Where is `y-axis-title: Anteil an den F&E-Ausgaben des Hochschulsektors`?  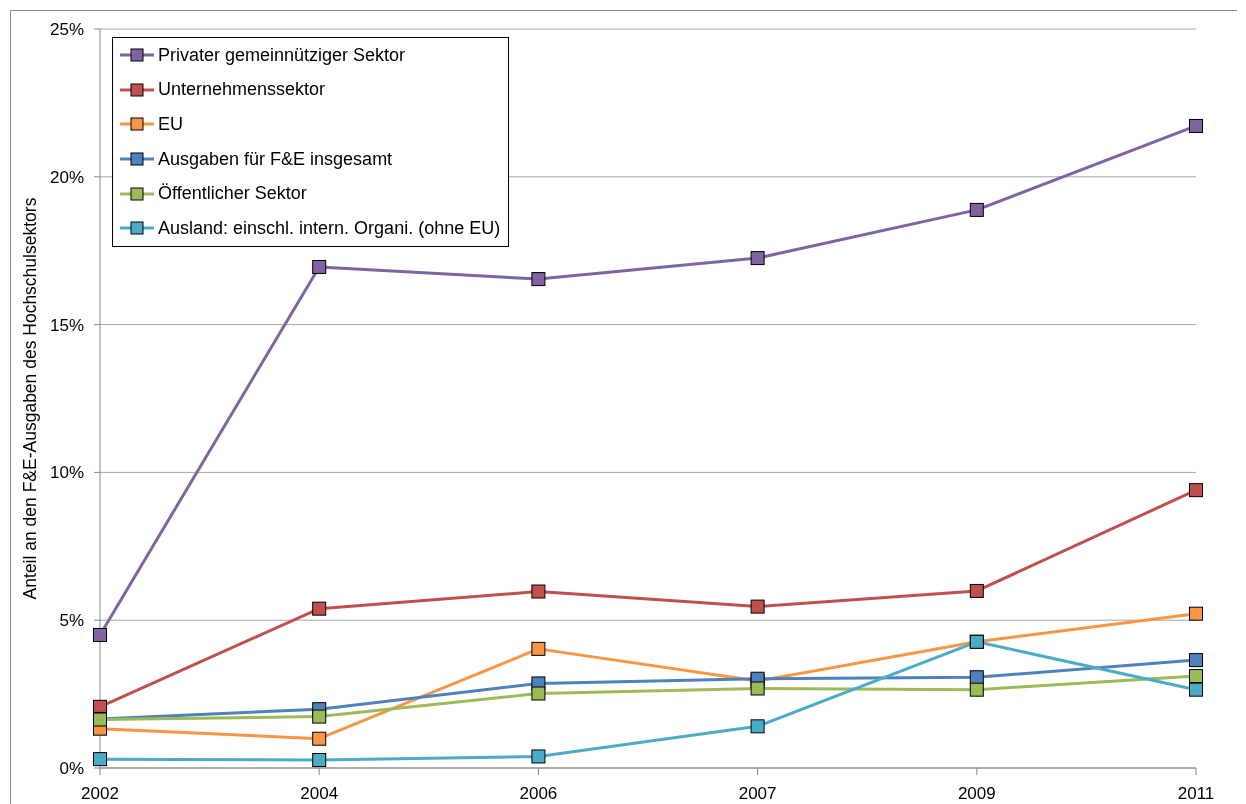
y-axis-title: Anteil an den F&E-Ausgaben des Hochschulsektors is located at coordinates (30, 398).